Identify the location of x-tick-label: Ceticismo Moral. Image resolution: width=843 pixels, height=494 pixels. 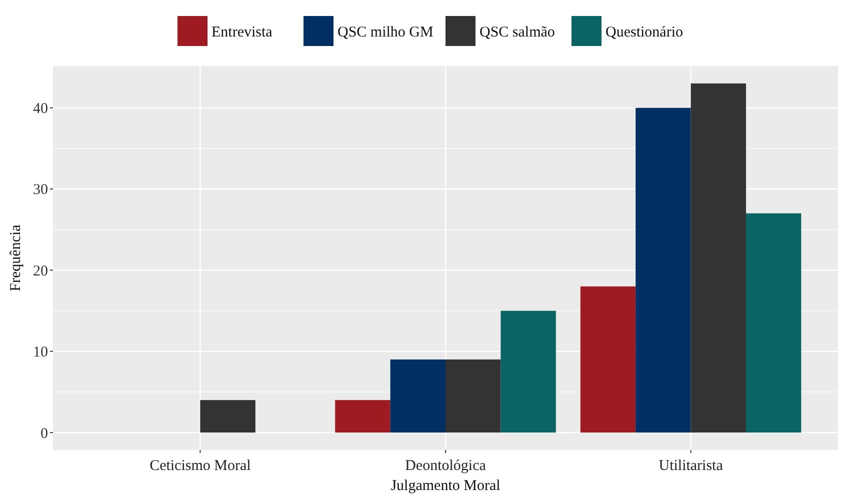
(200, 466).